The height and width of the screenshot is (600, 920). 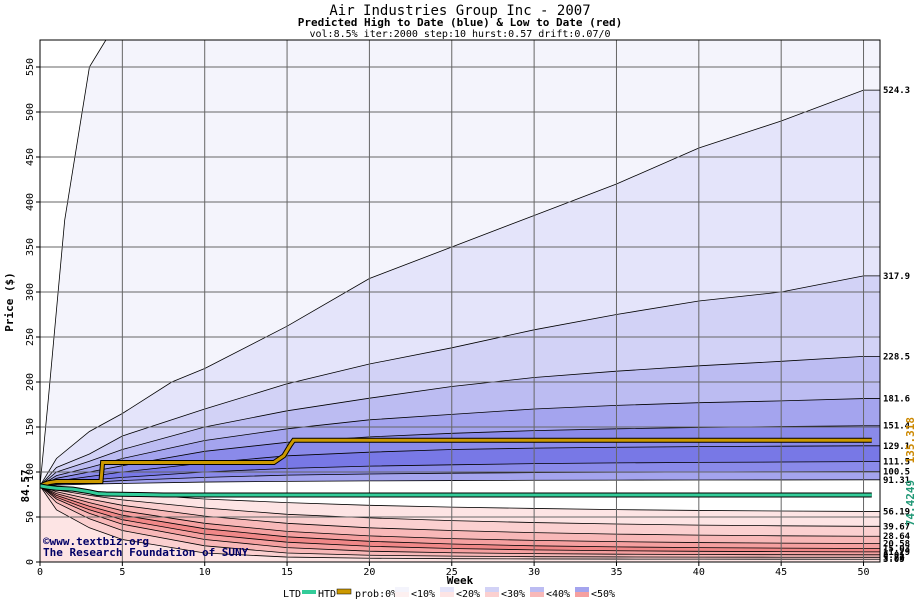 I want to click on low-prob-70-line, so click(x=460, y=511).